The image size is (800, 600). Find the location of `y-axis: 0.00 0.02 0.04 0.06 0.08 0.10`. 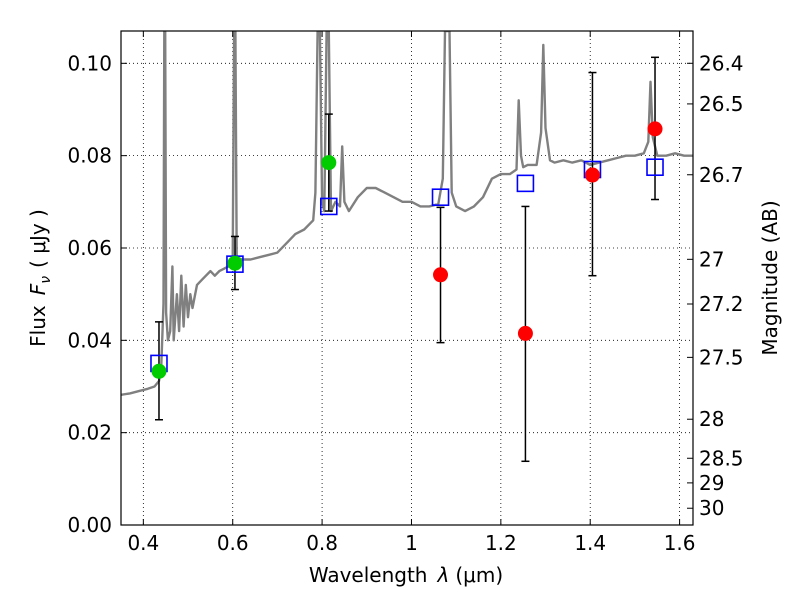

y-axis: 0.00 0.02 0.04 0.06 0.08 0.10 is located at coordinates (97, 294).